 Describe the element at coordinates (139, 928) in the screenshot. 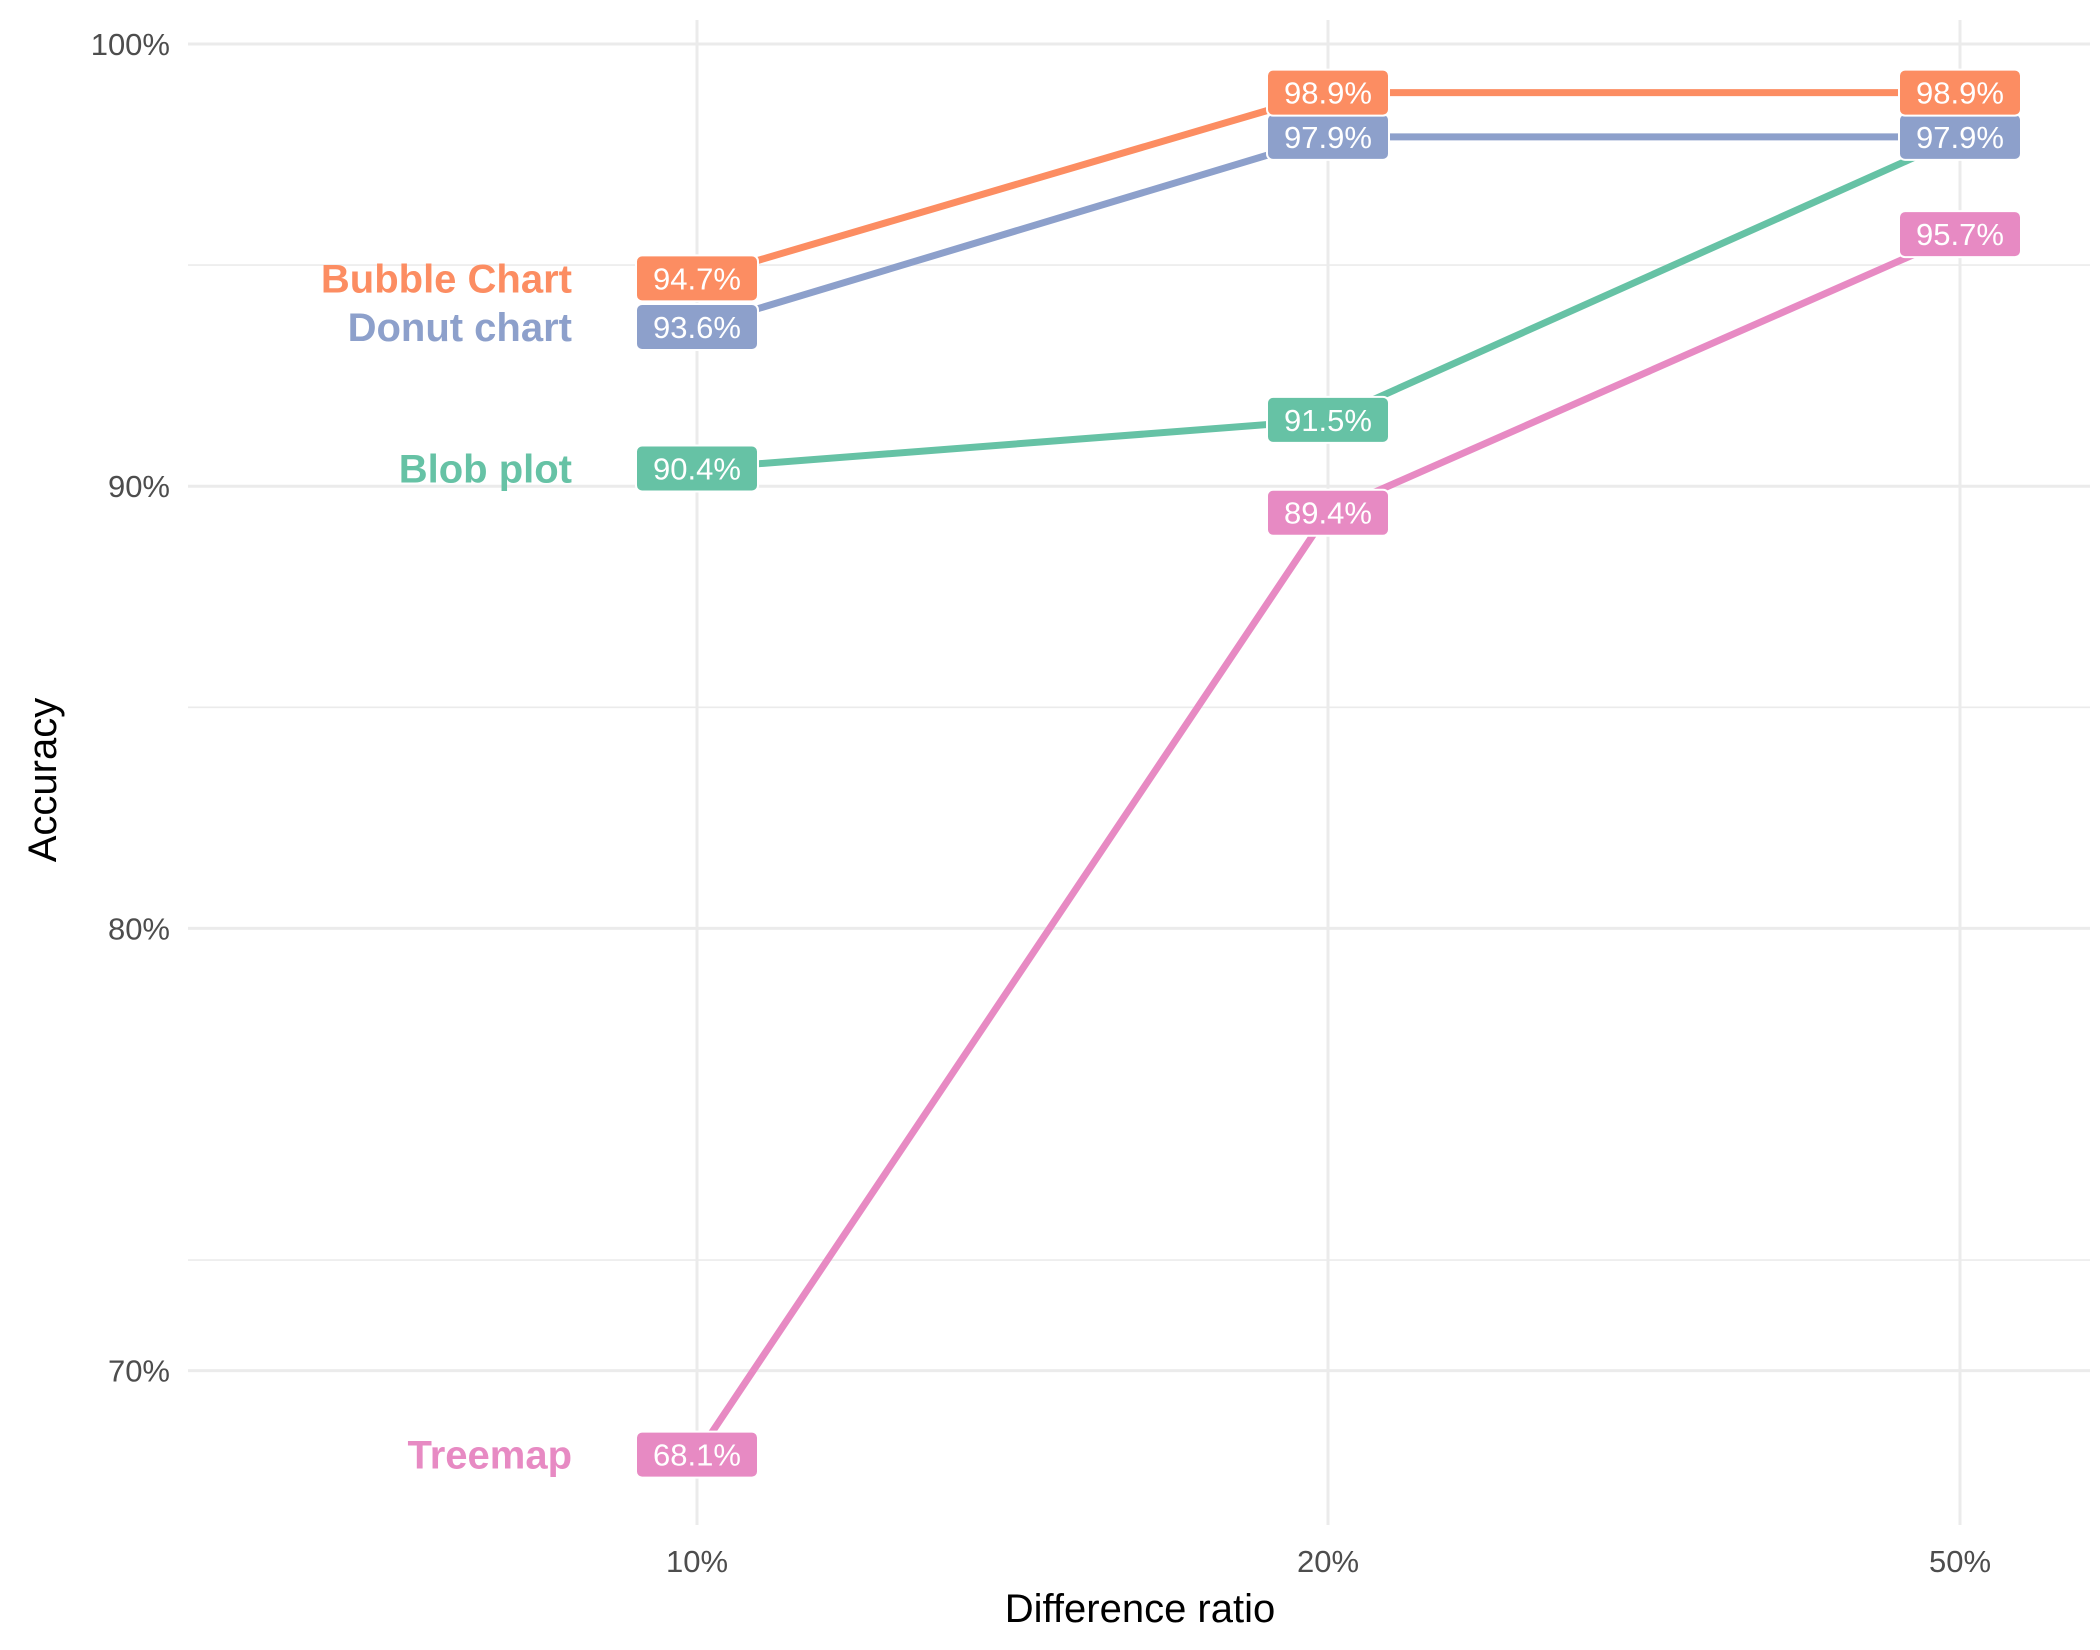

I see `y-tick-label: 80%` at that location.